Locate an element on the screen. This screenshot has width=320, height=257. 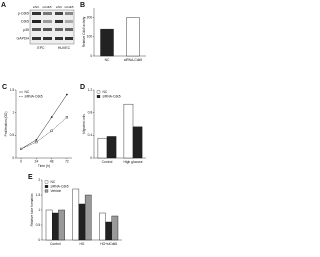
y-tick-label: 200 is located at coordinates (90, 17).